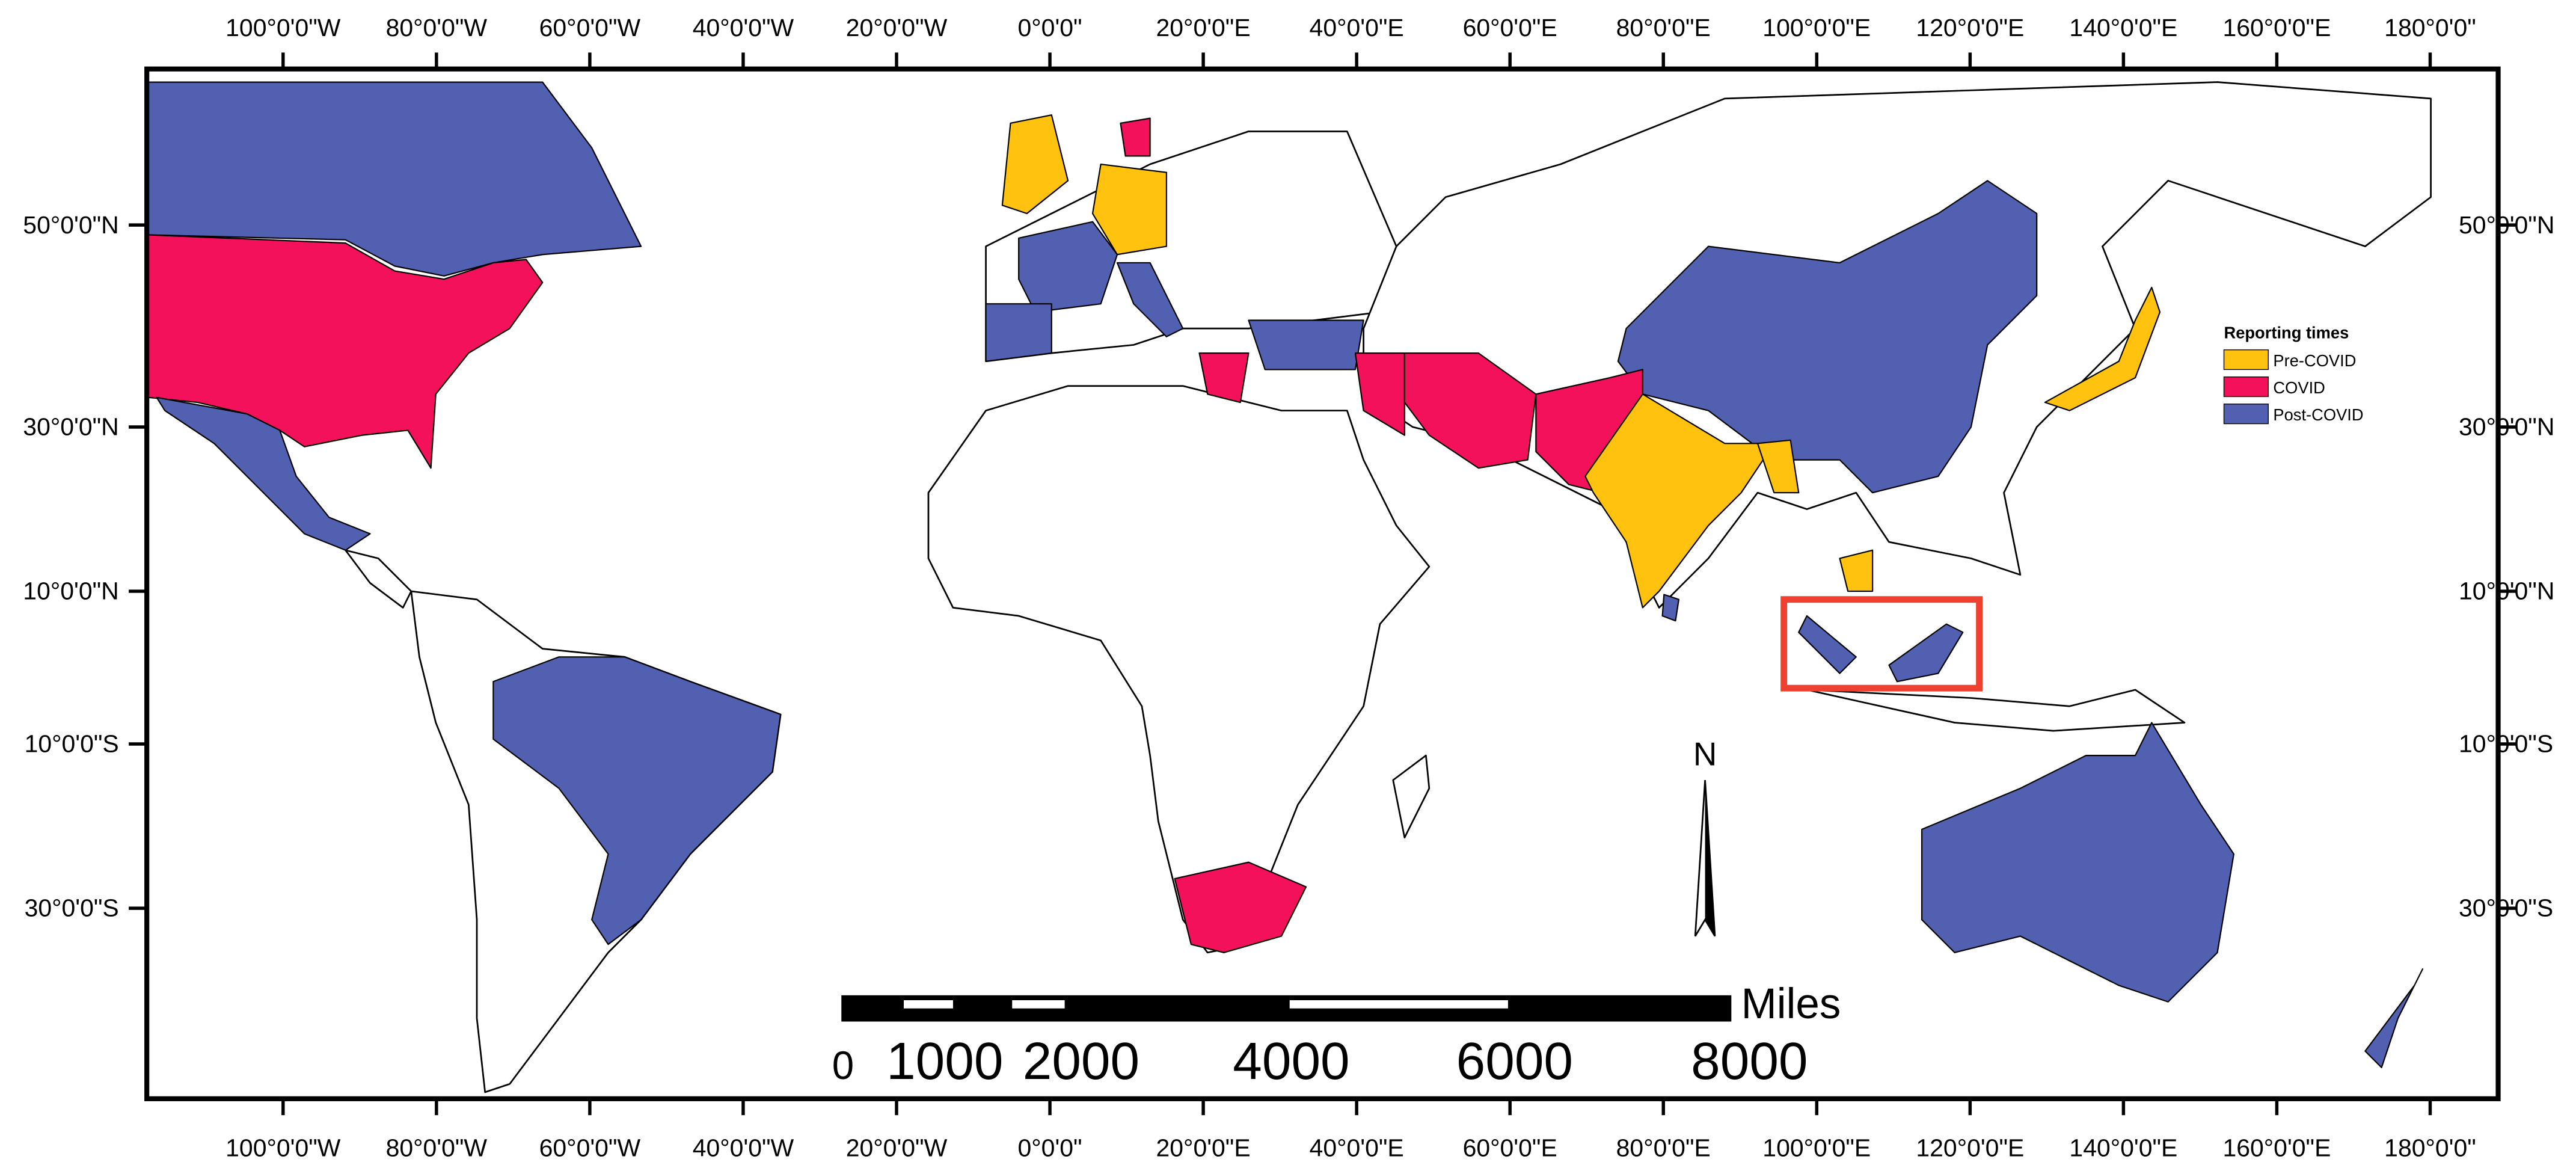  What do you see at coordinates (1926, 653) in the screenshot?
I see `borneo` at bounding box center [1926, 653].